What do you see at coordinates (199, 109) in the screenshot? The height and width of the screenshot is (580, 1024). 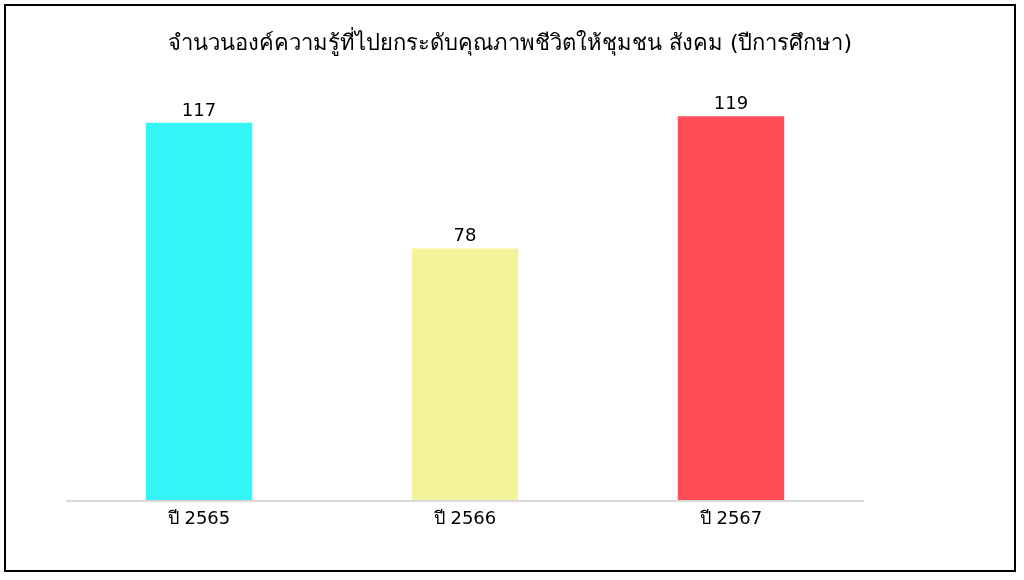 I see `data-label: 117` at bounding box center [199, 109].